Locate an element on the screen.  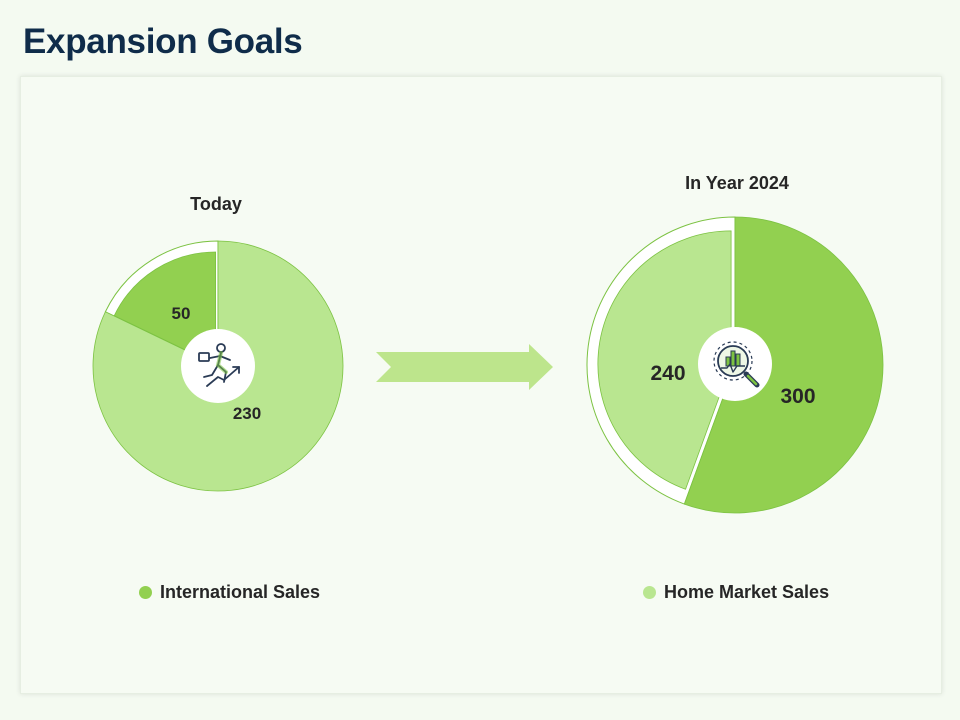
legend-item-international-sales: International Sales is located at coordinates (229, 592).